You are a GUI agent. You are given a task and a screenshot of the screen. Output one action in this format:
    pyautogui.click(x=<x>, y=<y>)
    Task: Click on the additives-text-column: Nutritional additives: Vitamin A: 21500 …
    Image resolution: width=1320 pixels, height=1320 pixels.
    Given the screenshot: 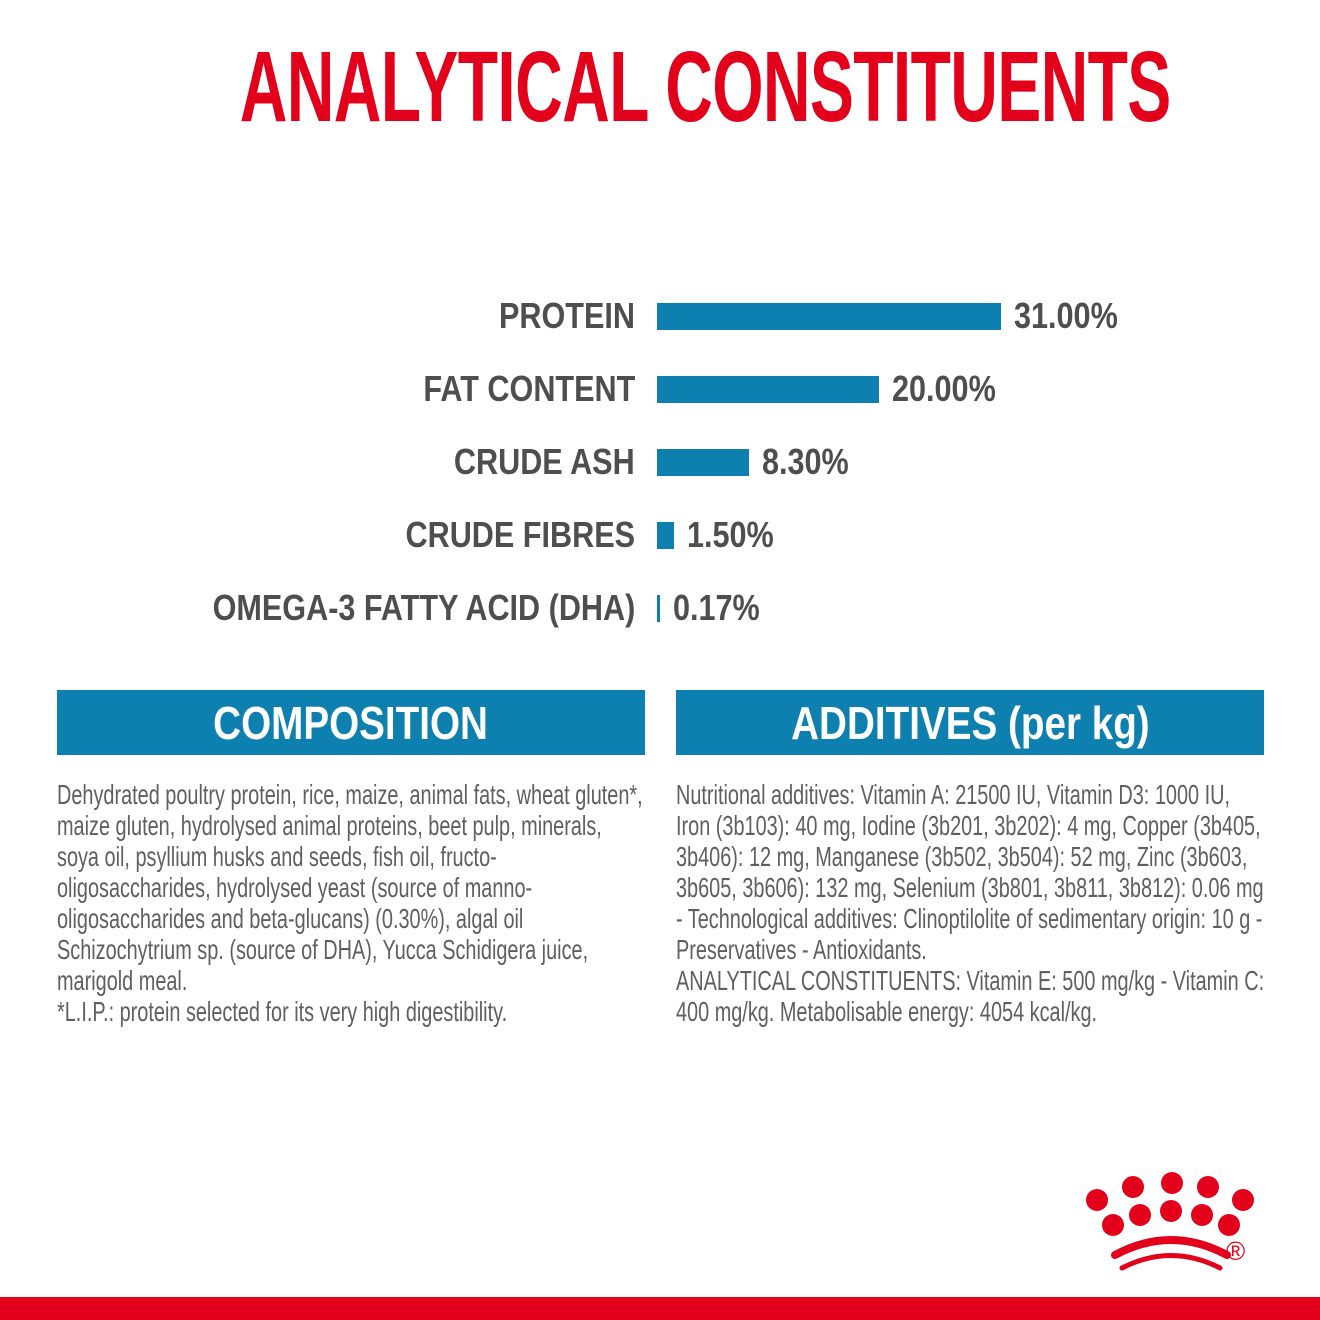 What is the action you would take?
    pyautogui.click(x=970, y=903)
    